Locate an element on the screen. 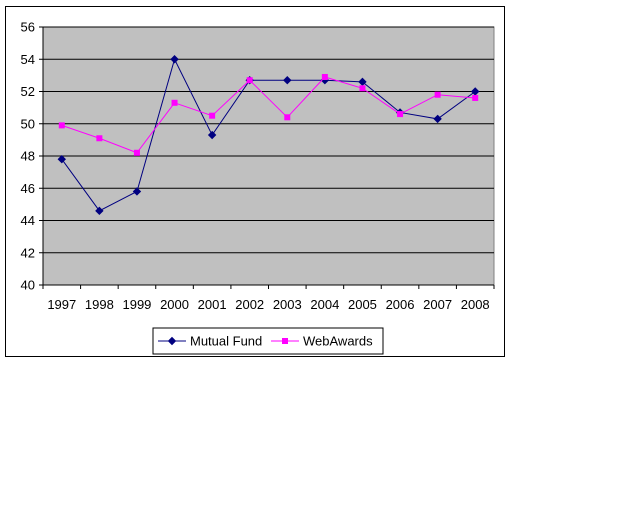 The width and height of the screenshot is (640, 512). y-tick-label: 48 is located at coordinates (28, 156).